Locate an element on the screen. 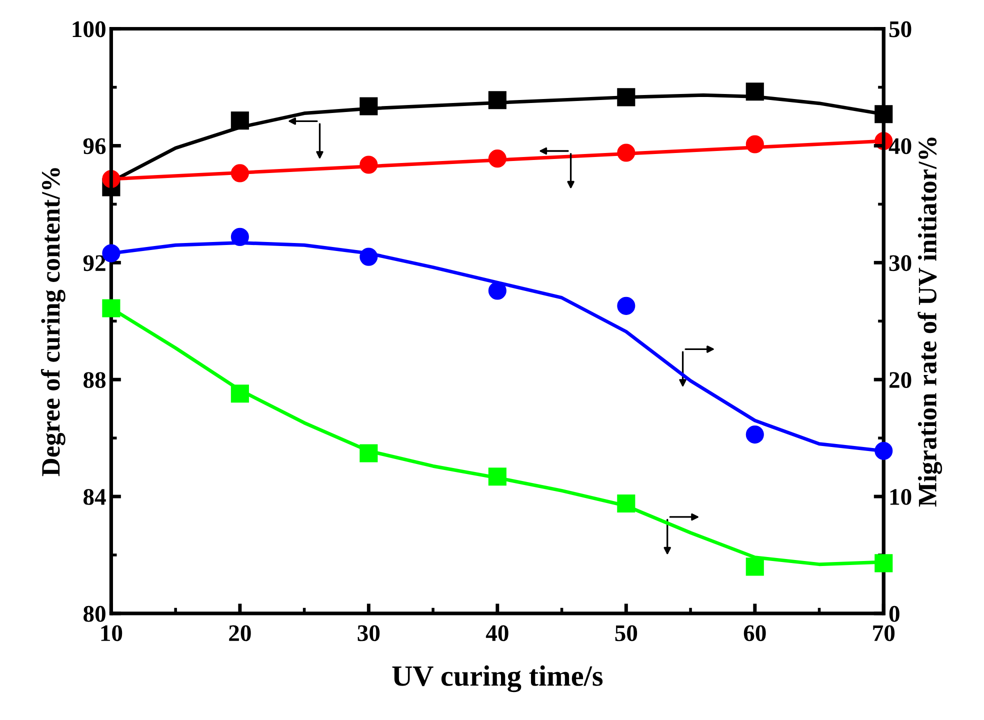 This screenshot has height=720, width=984. x-tick-label: 60 is located at coordinates (755, 633).